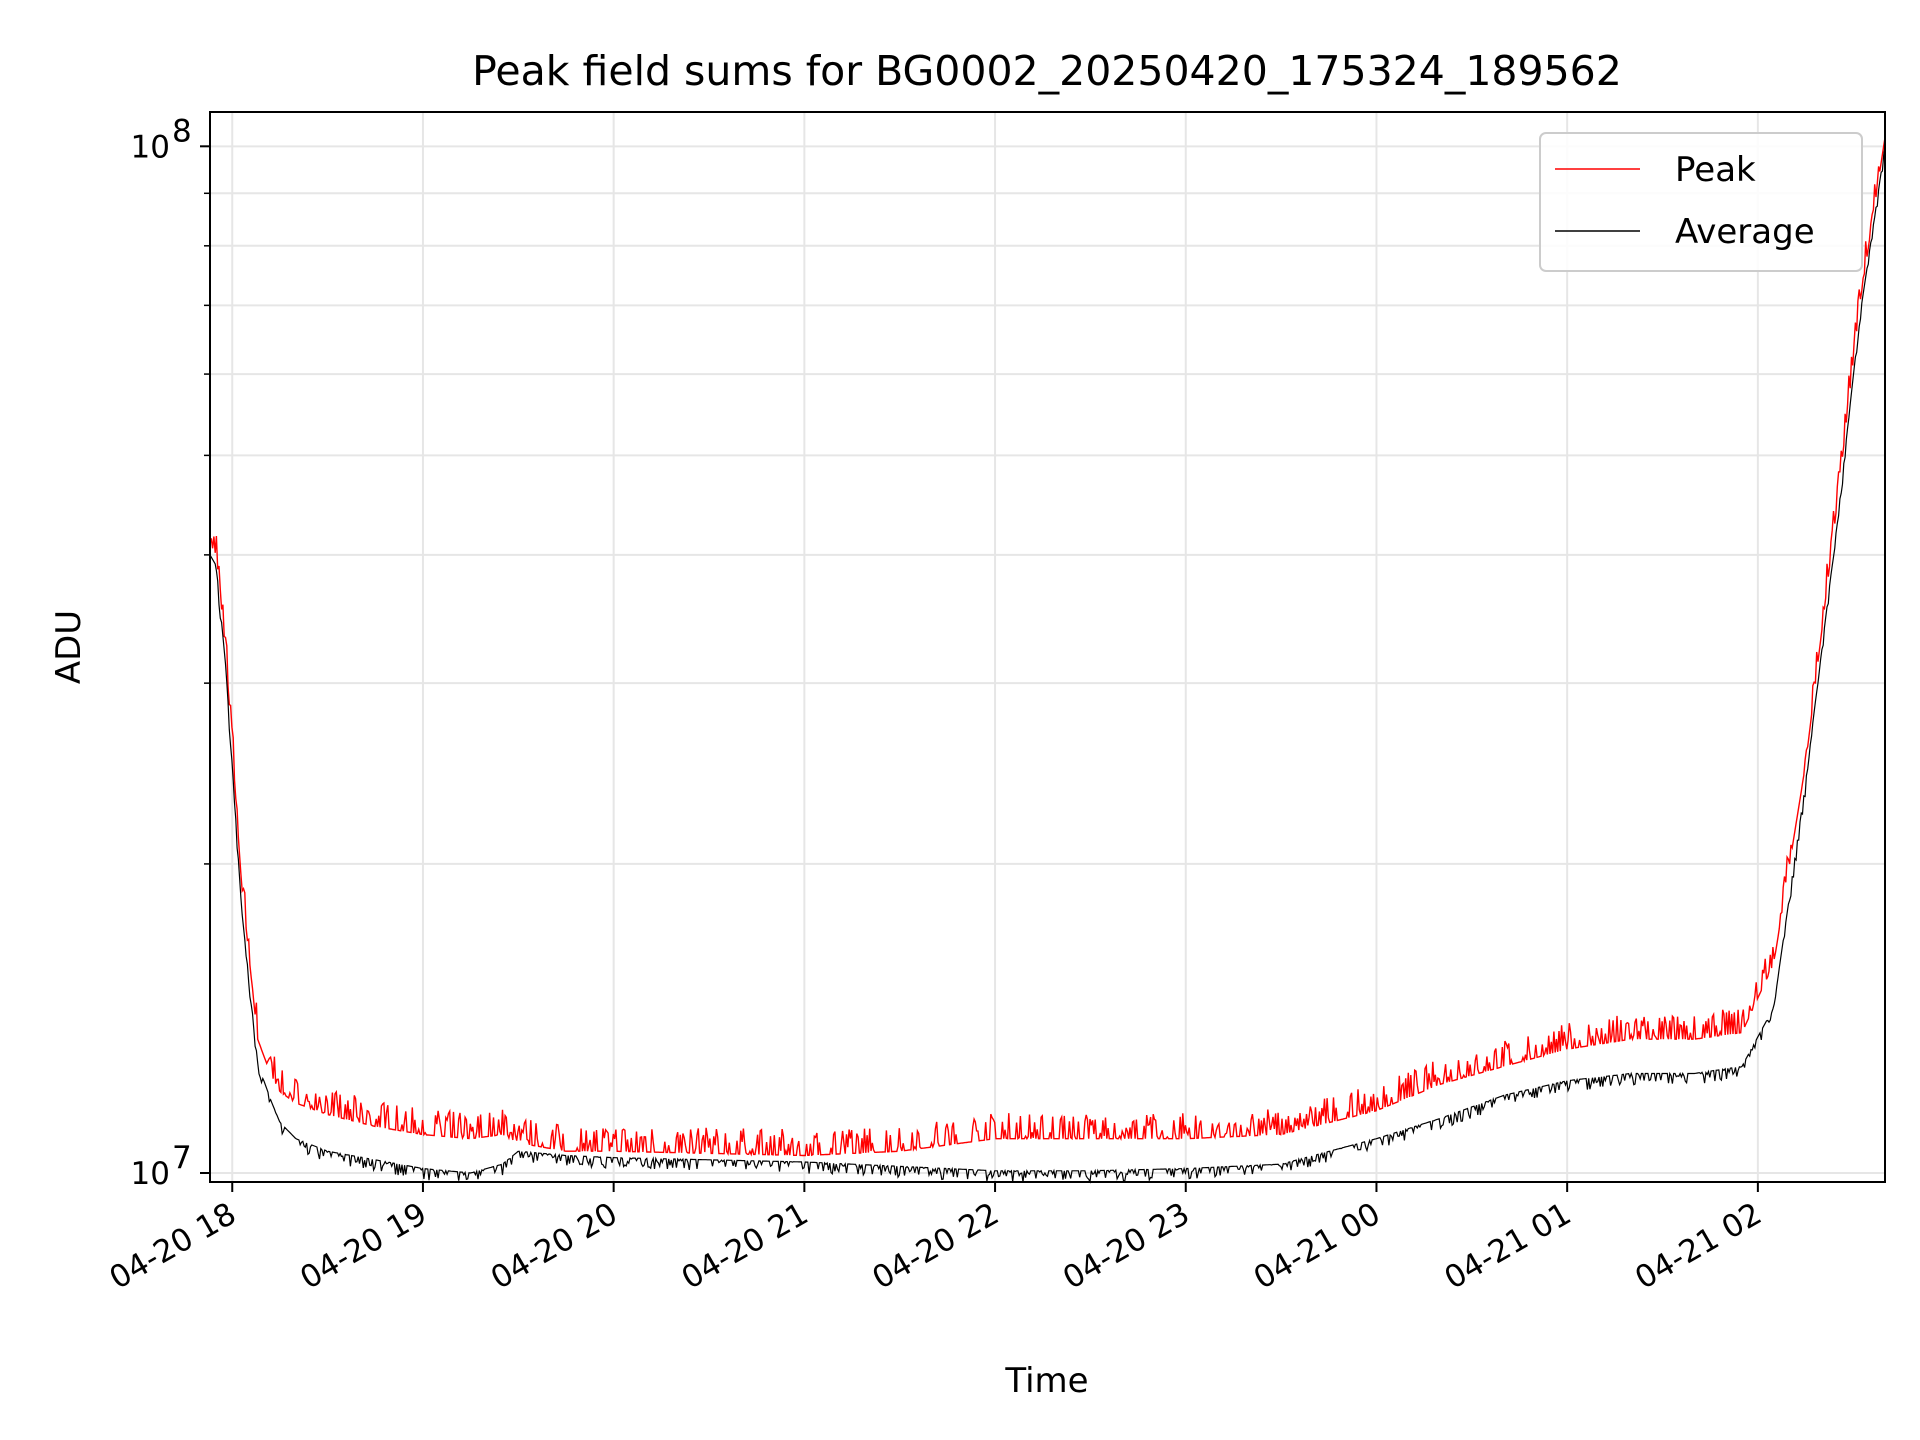 The height and width of the screenshot is (1440, 1920). Describe the element at coordinates (182, 131) in the screenshot. I see `y-tick-label-exponent: 8` at that location.